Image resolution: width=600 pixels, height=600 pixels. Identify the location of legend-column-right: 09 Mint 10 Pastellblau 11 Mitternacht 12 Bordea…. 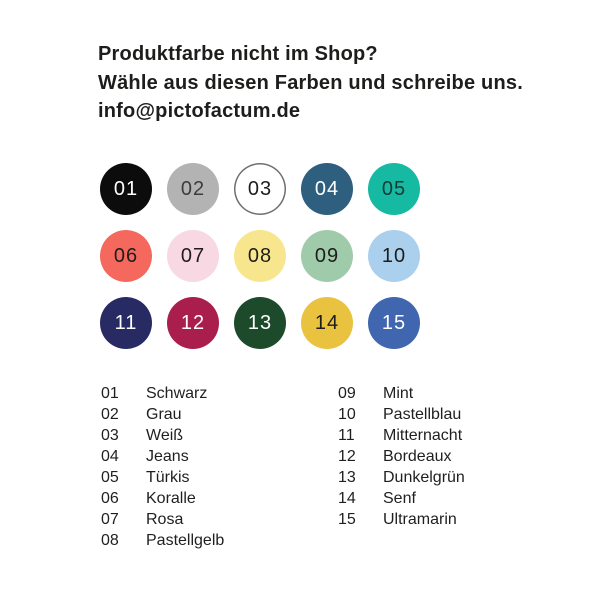
(401, 456).